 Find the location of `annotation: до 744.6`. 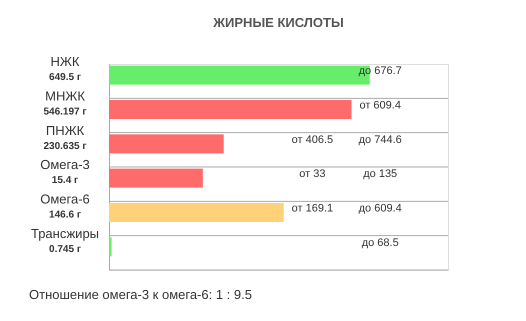

annotation: до 744.6 is located at coordinates (380, 140).